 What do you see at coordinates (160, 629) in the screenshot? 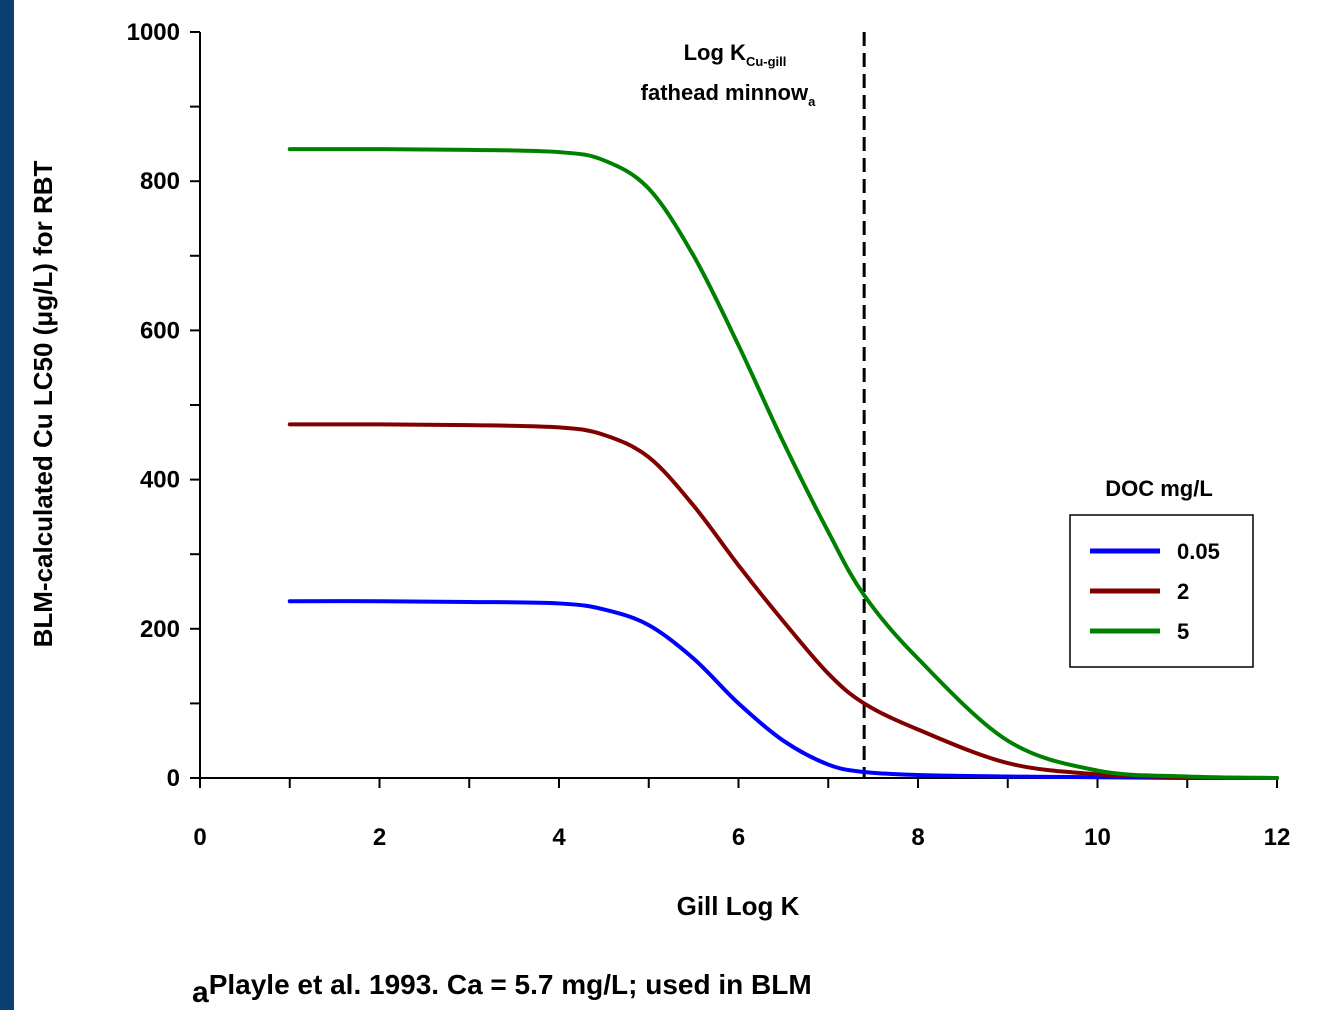
I see `y-tick-label: 200` at bounding box center [160, 629].